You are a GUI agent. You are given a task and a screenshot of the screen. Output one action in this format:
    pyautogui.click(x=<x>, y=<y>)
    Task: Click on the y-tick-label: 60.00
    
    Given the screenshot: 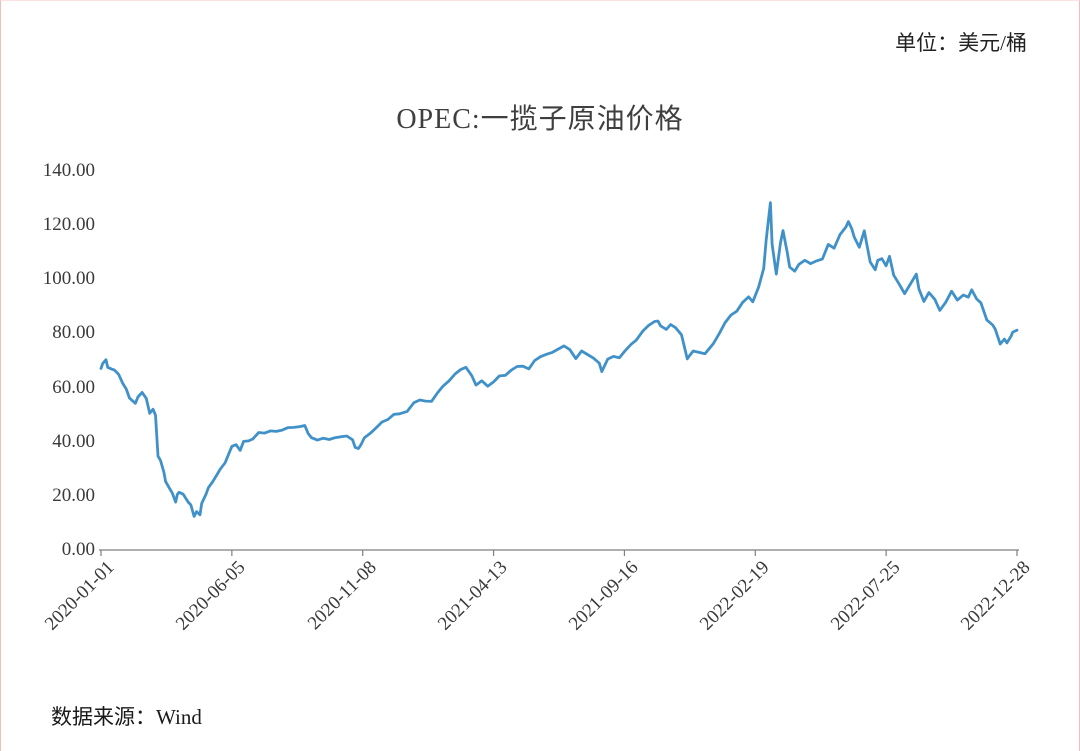 What is the action you would take?
    pyautogui.click(x=73, y=387)
    